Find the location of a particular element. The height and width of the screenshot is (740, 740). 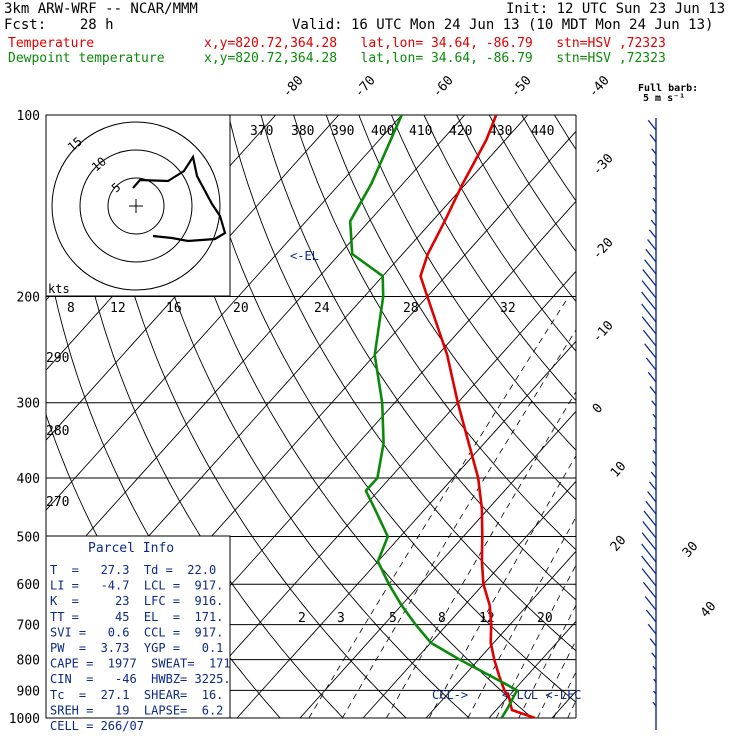

theta-label: 430 is located at coordinates (500, 131).